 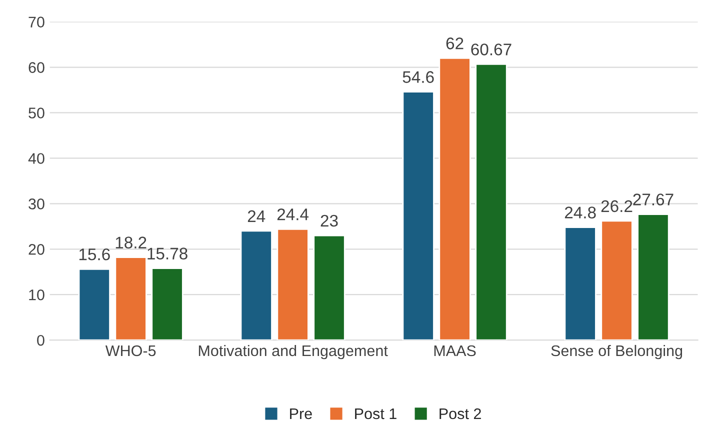 I want to click on data-label: 24, so click(x=257, y=216).